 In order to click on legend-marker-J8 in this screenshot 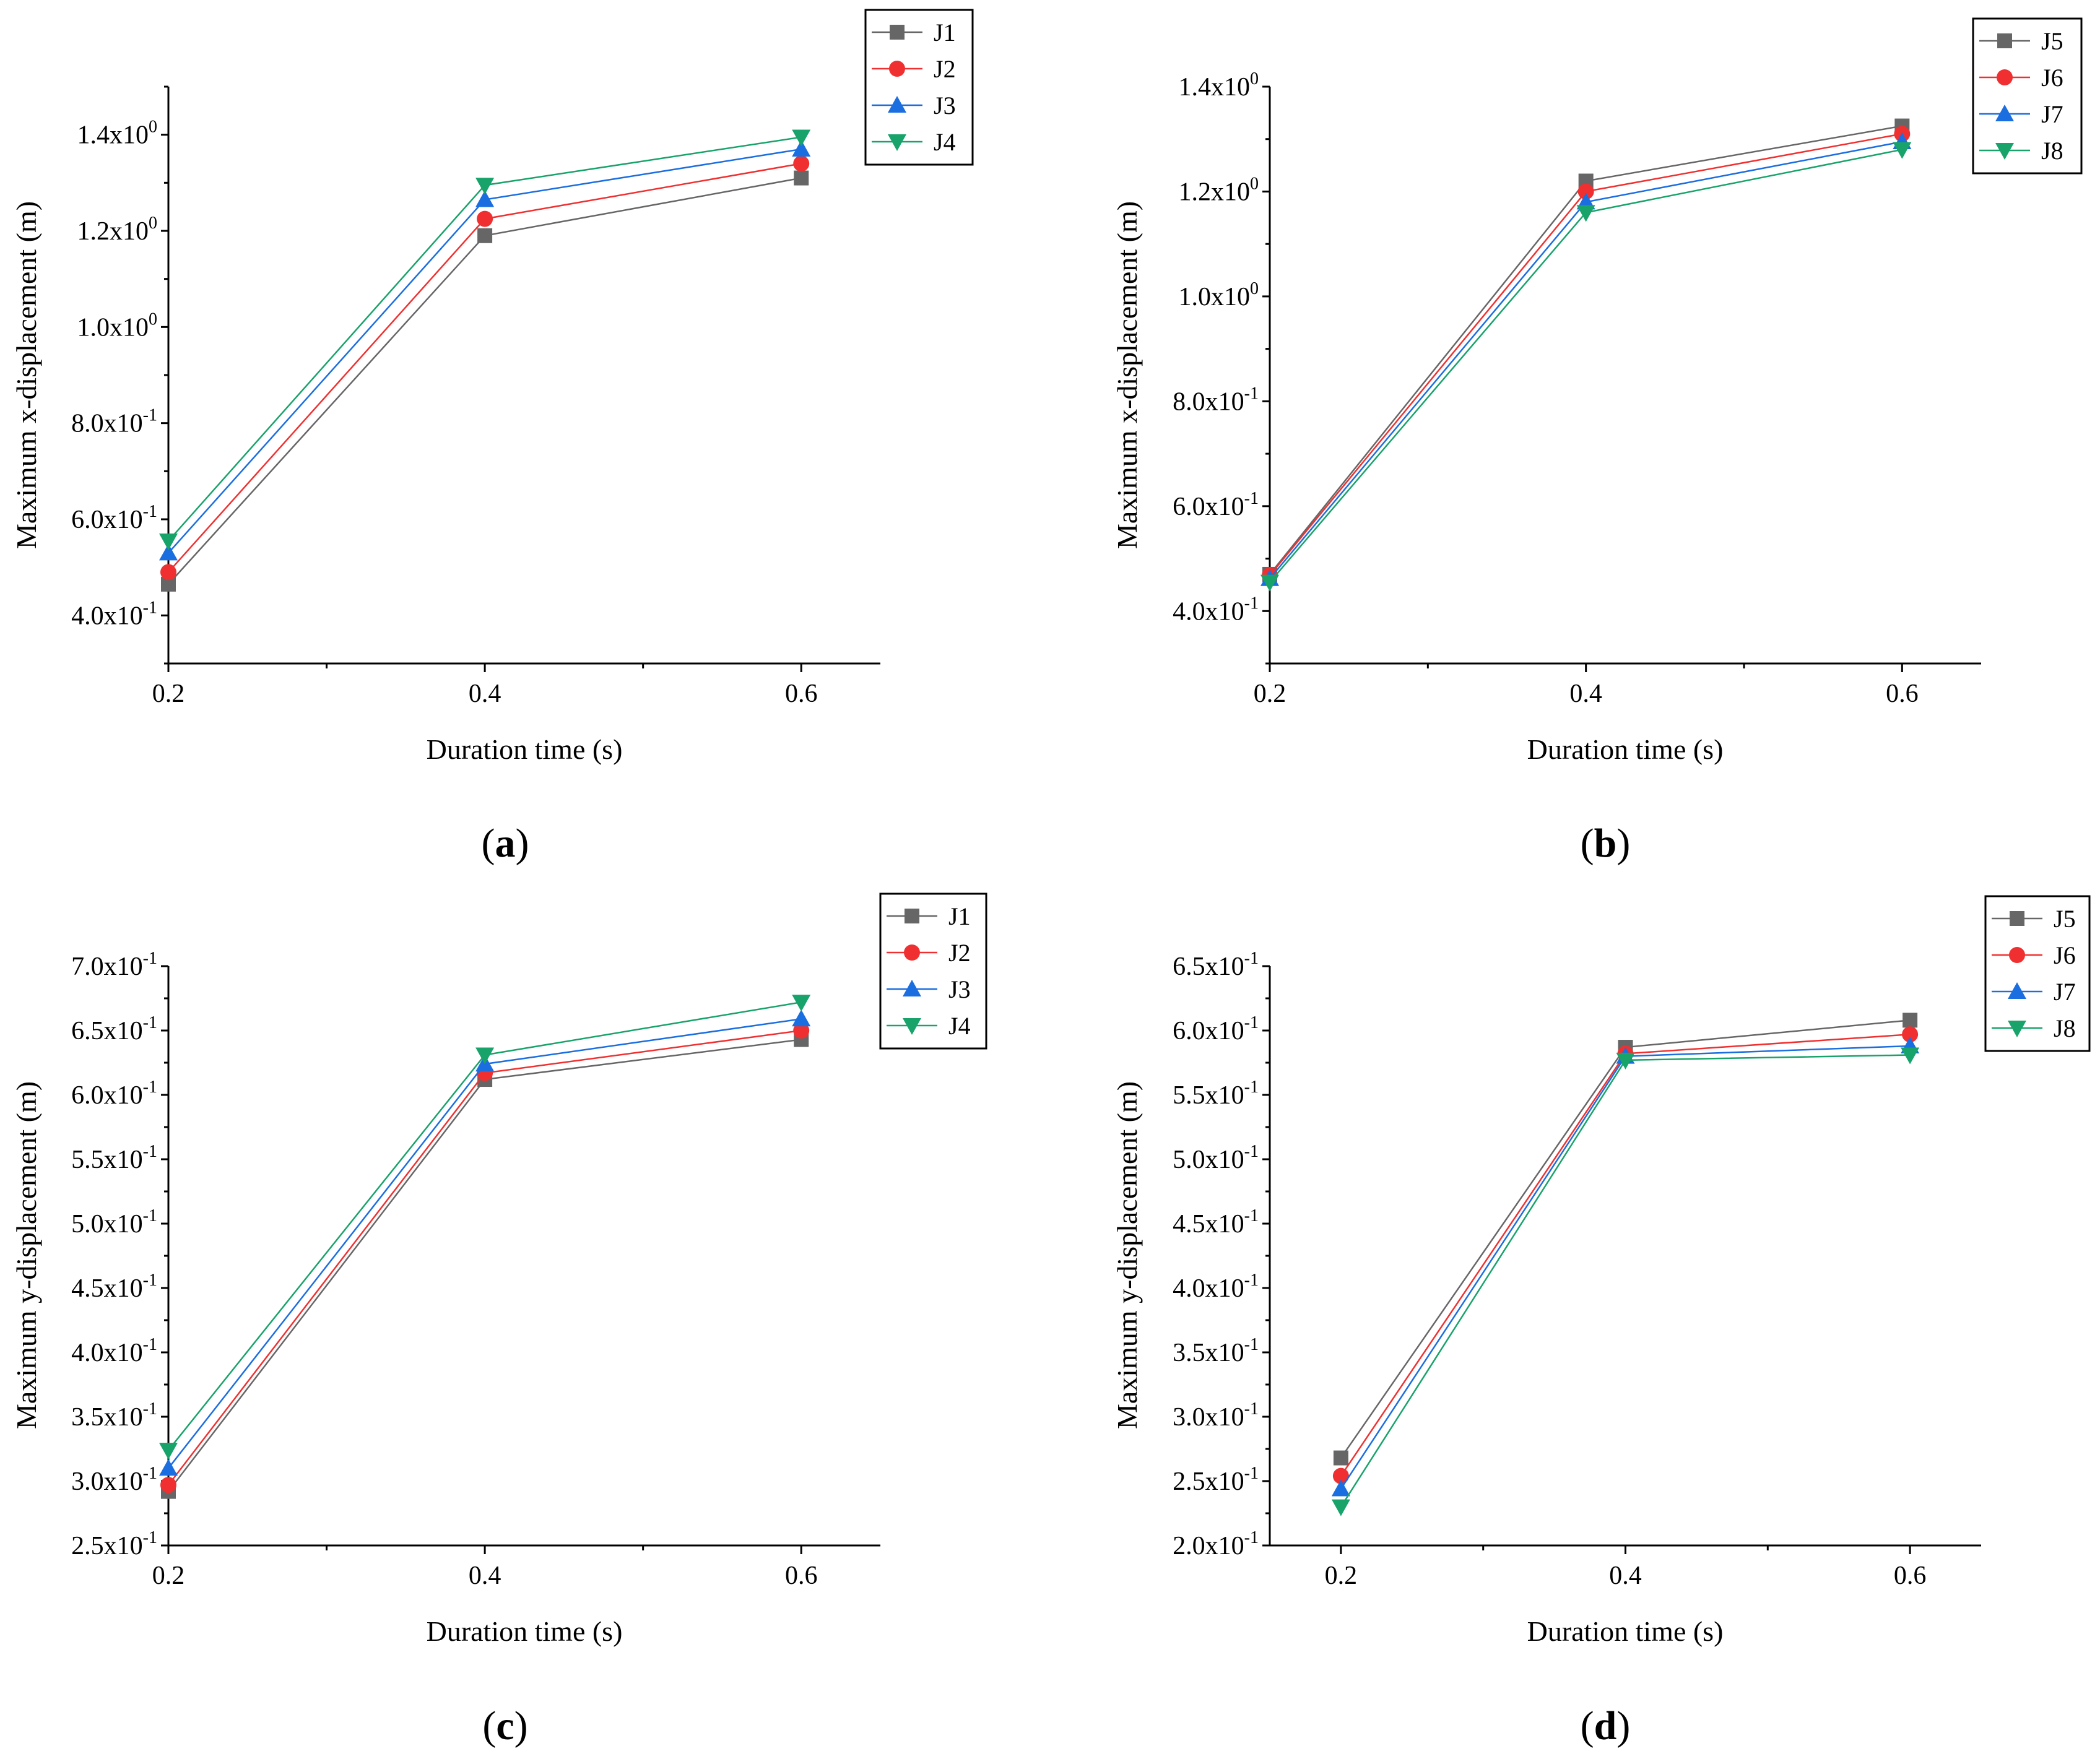, I will do `click(2004, 151)`.